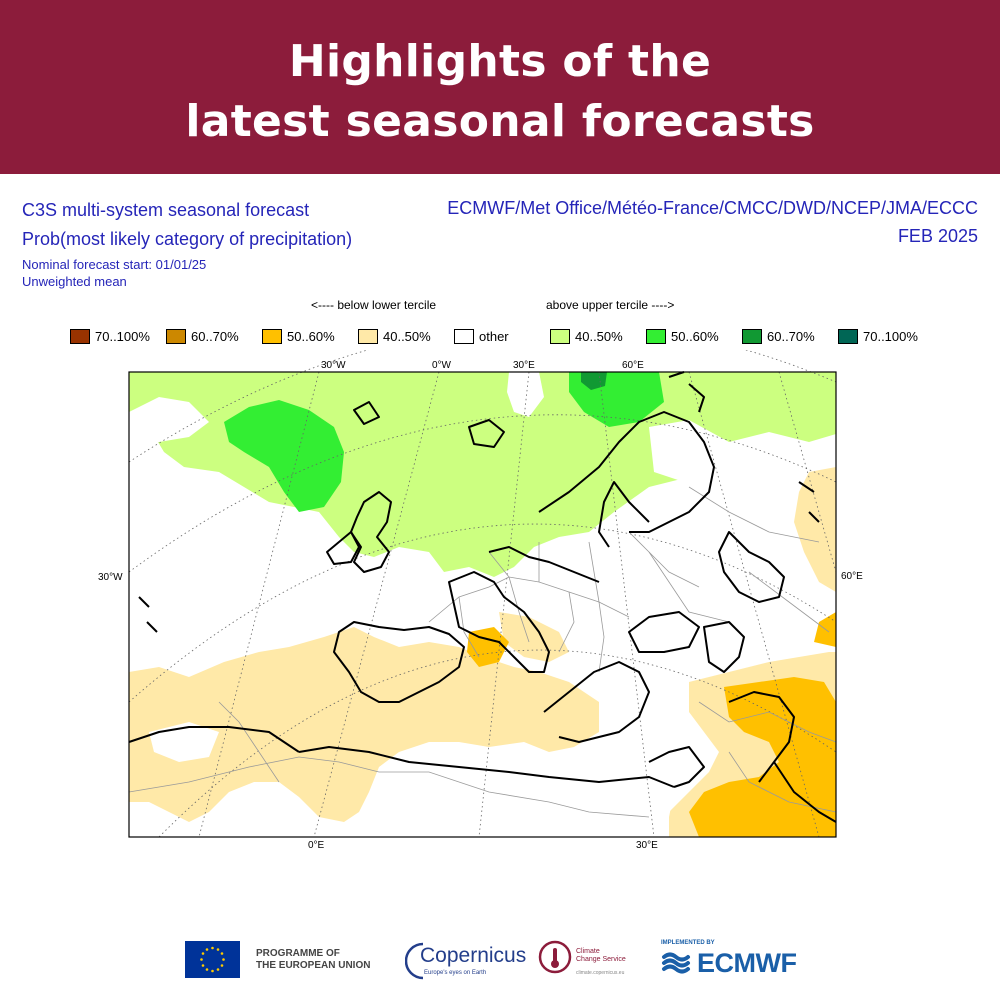 The width and height of the screenshot is (1000, 1000). What do you see at coordinates (374, 305) in the screenshot?
I see `below-tercile-label: <---- below lower tercile` at bounding box center [374, 305].